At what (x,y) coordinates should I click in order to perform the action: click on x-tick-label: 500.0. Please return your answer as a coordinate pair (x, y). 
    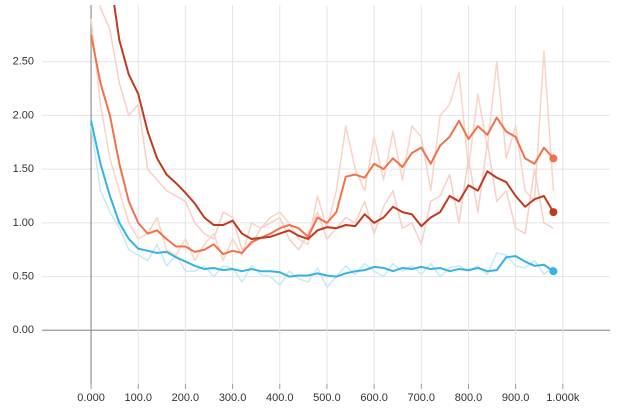
    Looking at the image, I should click on (327, 398).